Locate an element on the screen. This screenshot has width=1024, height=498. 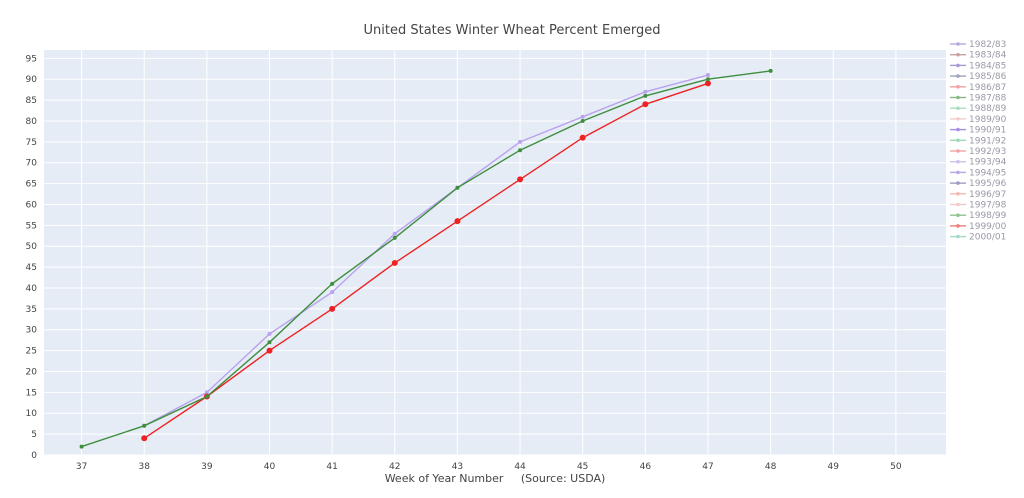
x-axis-title: Week of Year Number (Source: USDA) is located at coordinates (495, 478).